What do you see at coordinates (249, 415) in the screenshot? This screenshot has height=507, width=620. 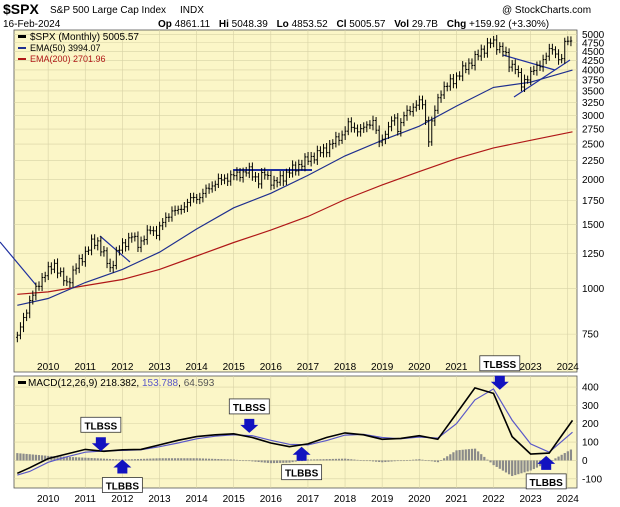 I see `annotation-tlbss: TLBSS` at bounding box center [249, 415].